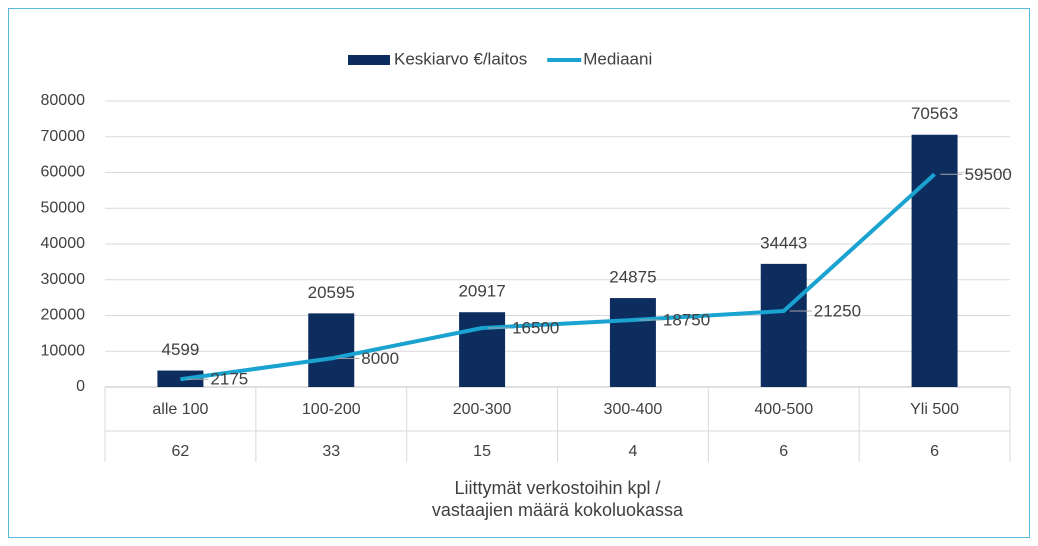 The image size is (1038, 546). What do you see at coordinates (481, 291) in the screenshot?
I see `bar-value-label: 20917` at bounding box center [481, 291].